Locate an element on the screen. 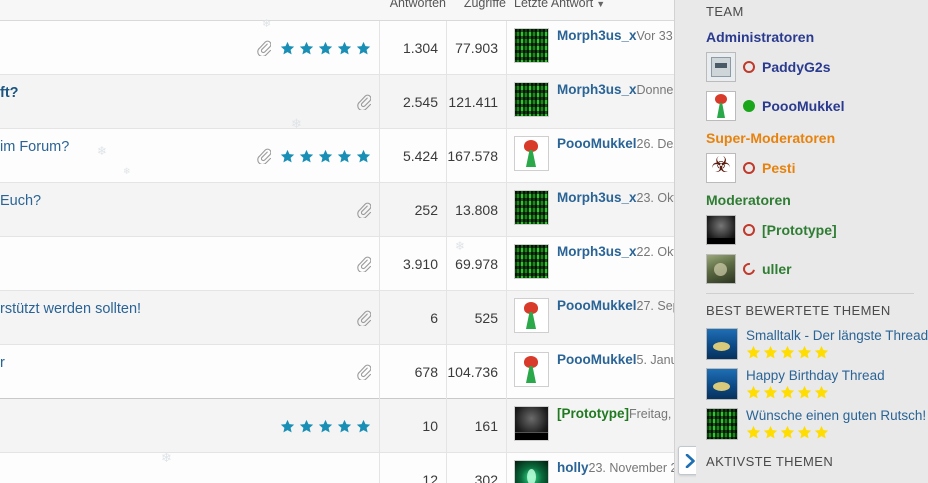  thread-title-link: Euch? is located at coordinates (186, 203).